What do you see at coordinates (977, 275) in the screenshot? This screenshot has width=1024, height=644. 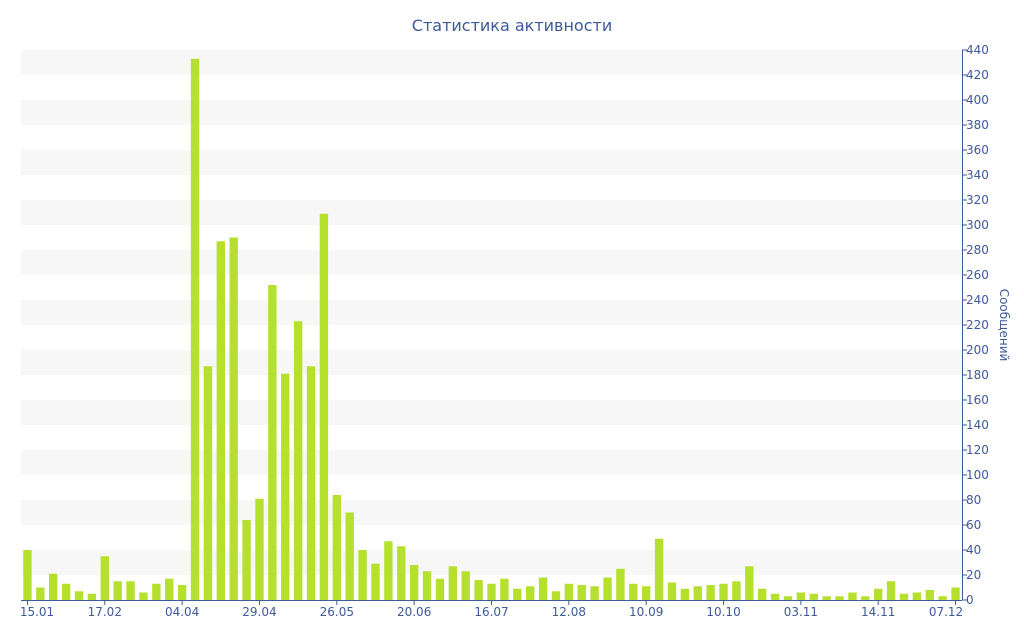 I see `y-tick-label: 260` at bounding box center [977, 275].